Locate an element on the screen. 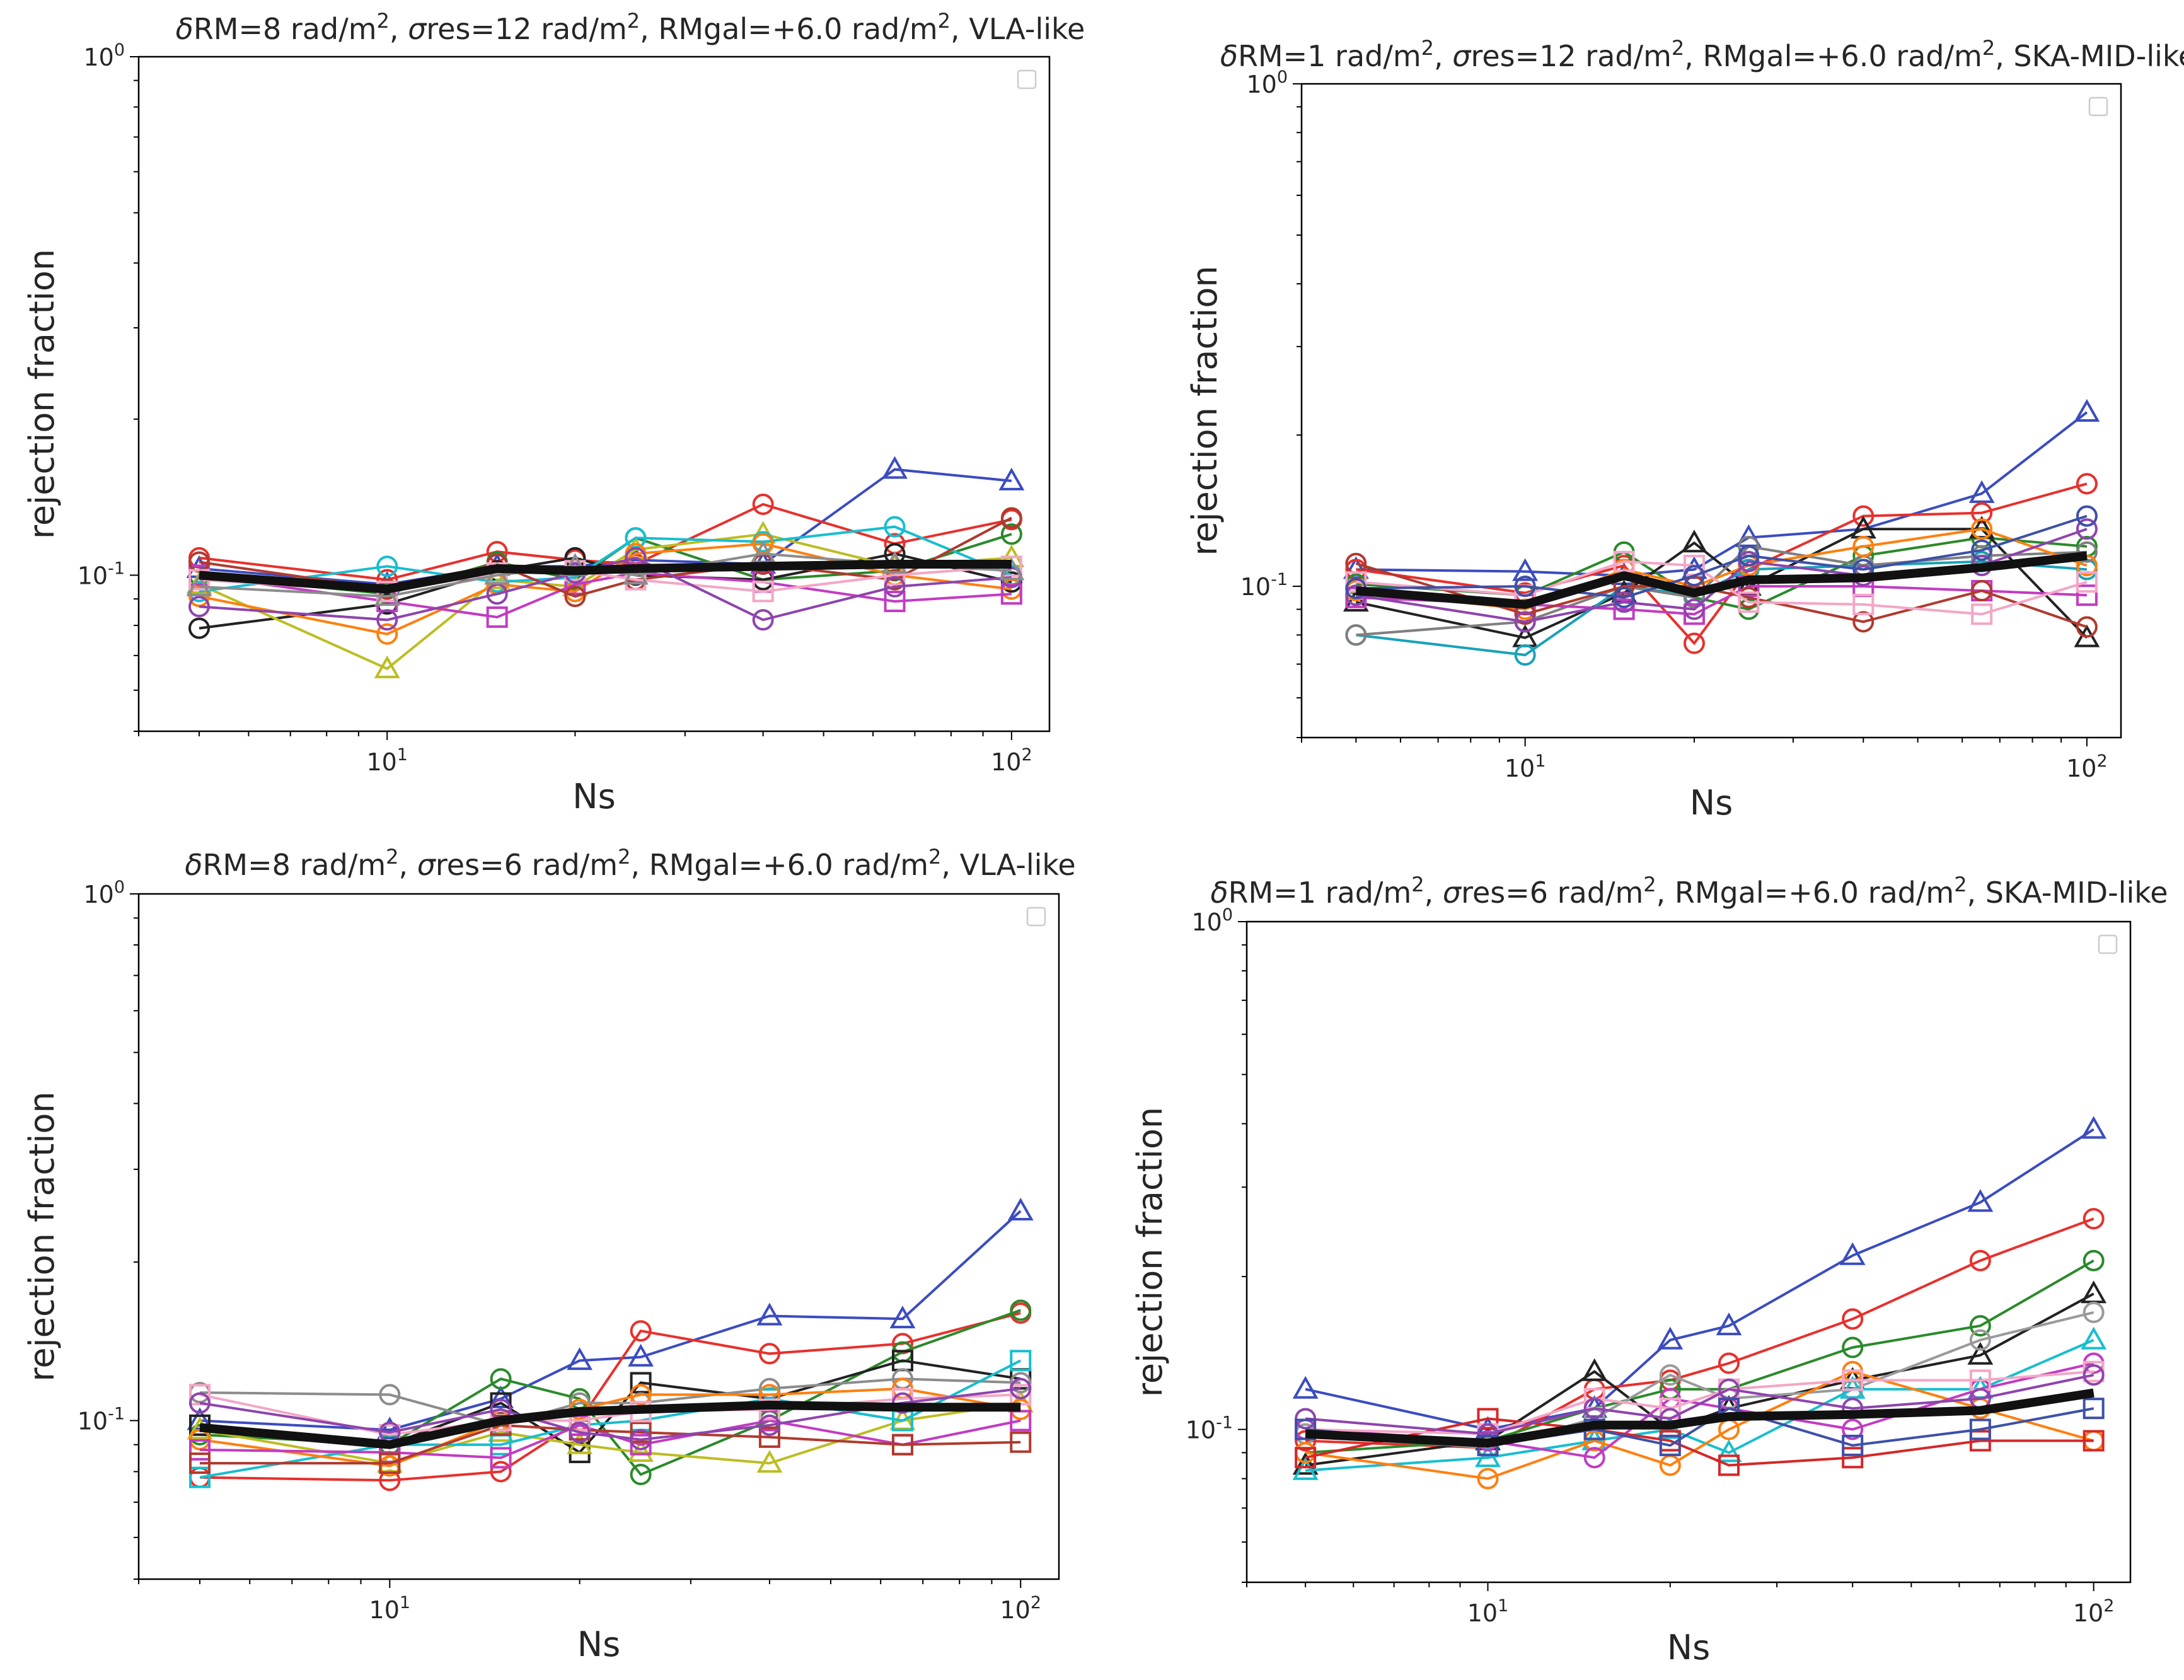 This screenshot has width=2184, height=1680. series-red-square-point is located at coordinates (1980, 1441).